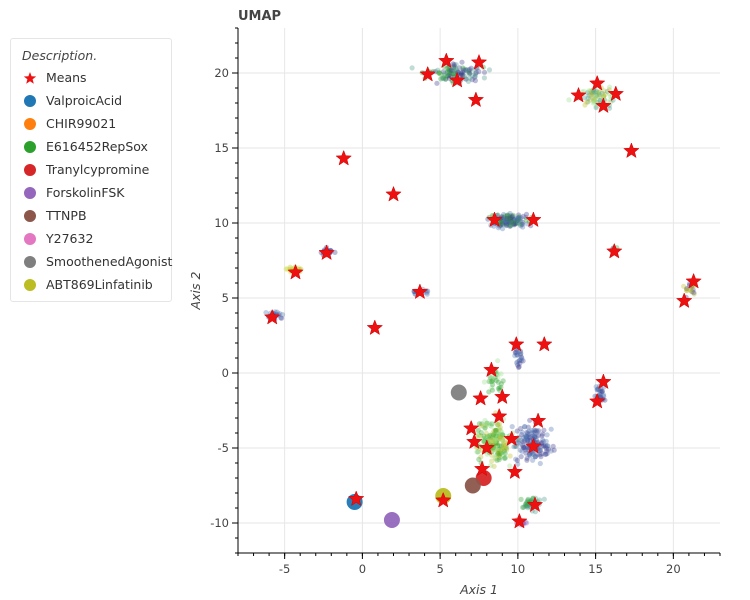 The image size is (750, 600). Describe the element at coordinates (91, 216) in the screenshot. I see `legend-item: TTNPB` at that location.